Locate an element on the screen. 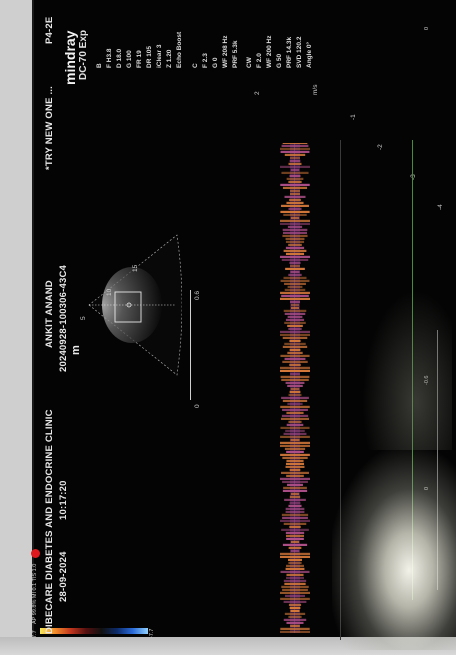 The image size is (456, 655). cw-mode-param: CW is located at coordinates (249, 62).